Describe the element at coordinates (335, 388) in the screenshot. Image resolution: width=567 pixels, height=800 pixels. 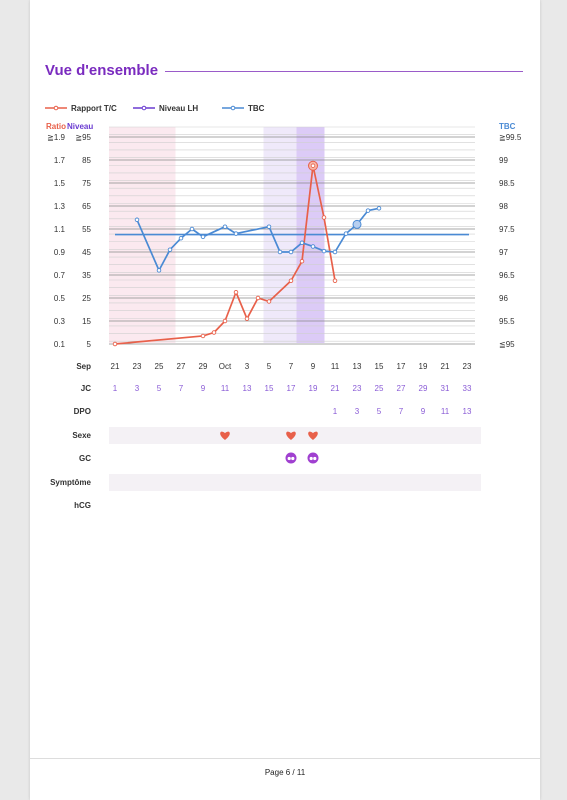
I see `jc-tick-label: 21` at that location.